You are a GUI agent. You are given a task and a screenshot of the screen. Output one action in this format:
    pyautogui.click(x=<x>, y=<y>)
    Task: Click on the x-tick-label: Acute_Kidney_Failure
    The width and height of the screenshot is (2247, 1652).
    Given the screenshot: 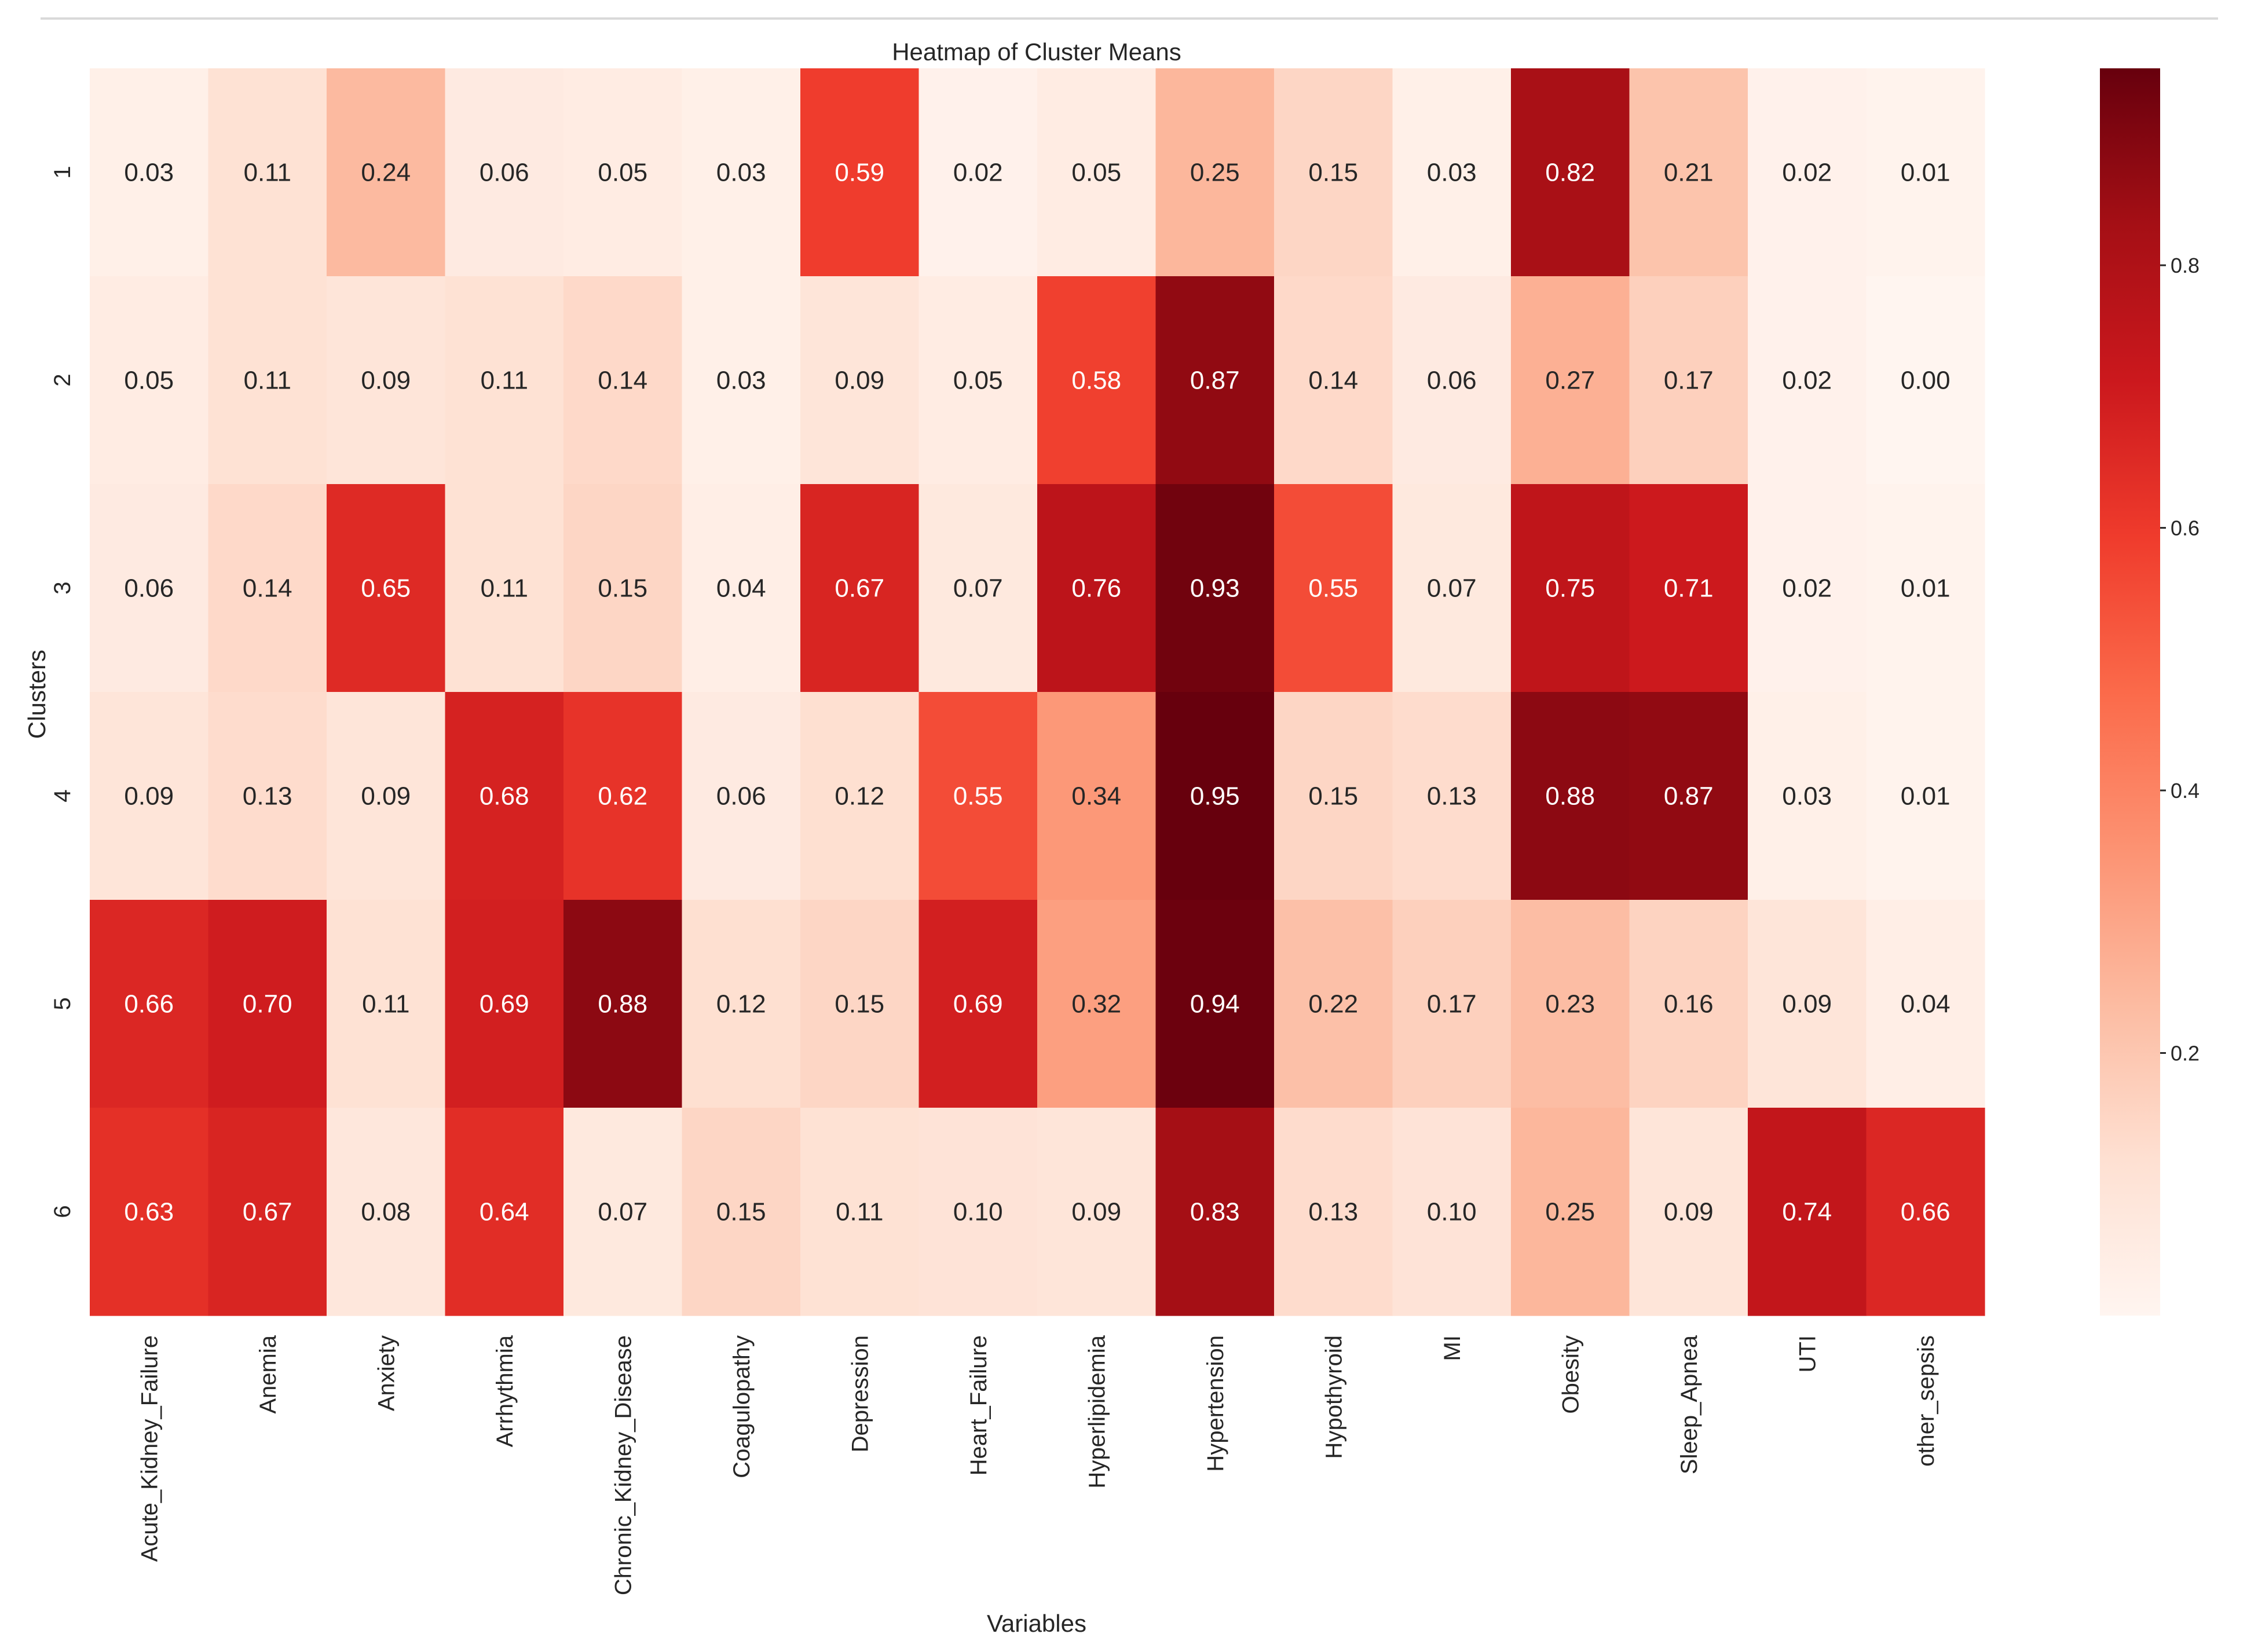 What is the action you would take?
    pyautogui.click(x=149, y=1449)
    